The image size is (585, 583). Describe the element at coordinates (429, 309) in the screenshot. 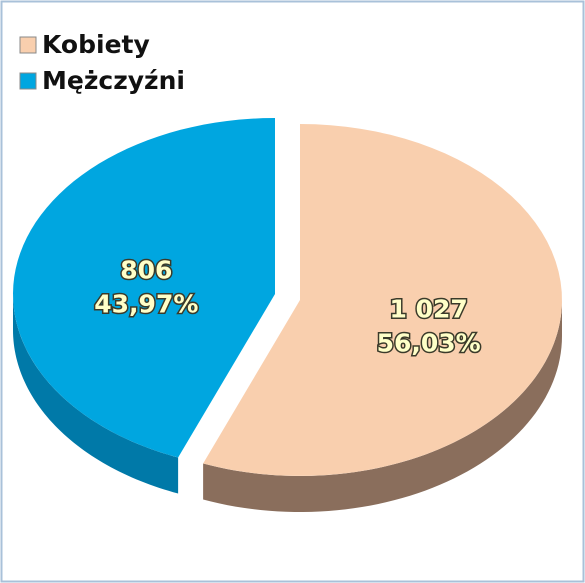

I see `data-label: 1 027` at that location.